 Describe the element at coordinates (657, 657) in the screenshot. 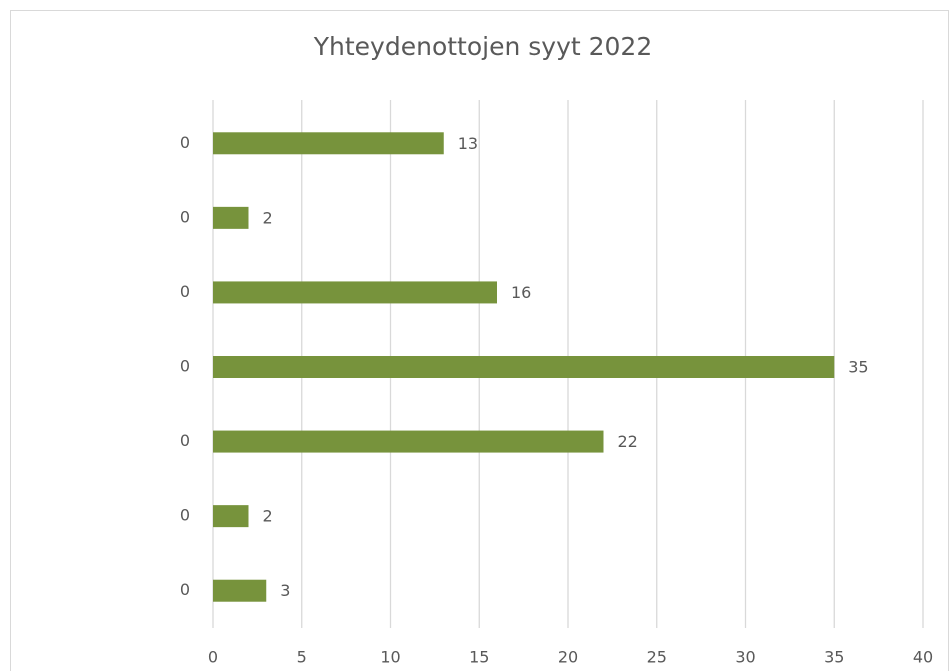

I see `x-tick-label: 25` at that location.